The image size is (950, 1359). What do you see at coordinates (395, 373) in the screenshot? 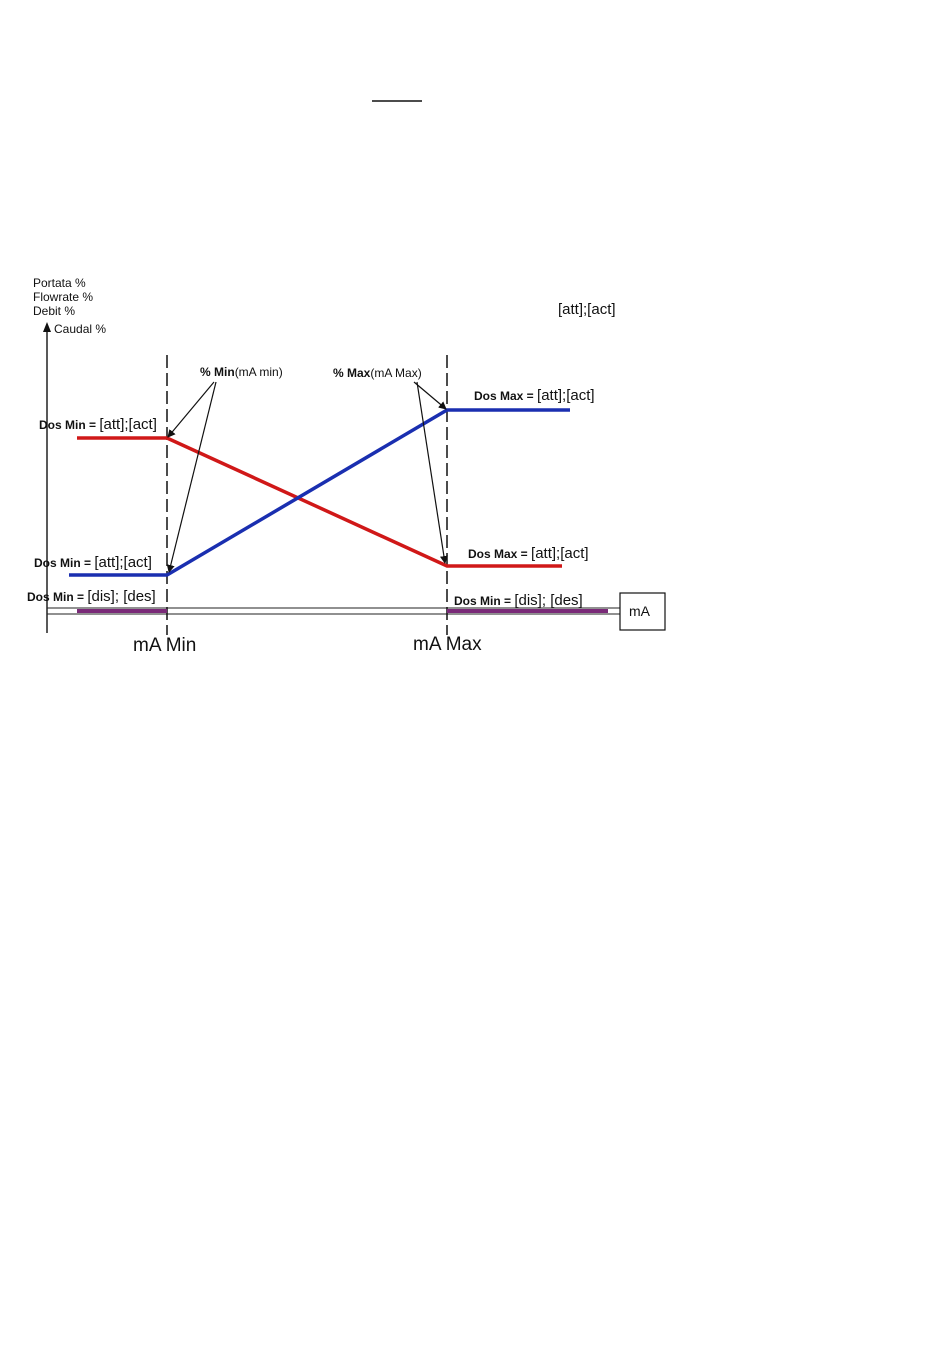
I see `pct-max-suffix: (mA Max)` at bounding box center [395, 373].